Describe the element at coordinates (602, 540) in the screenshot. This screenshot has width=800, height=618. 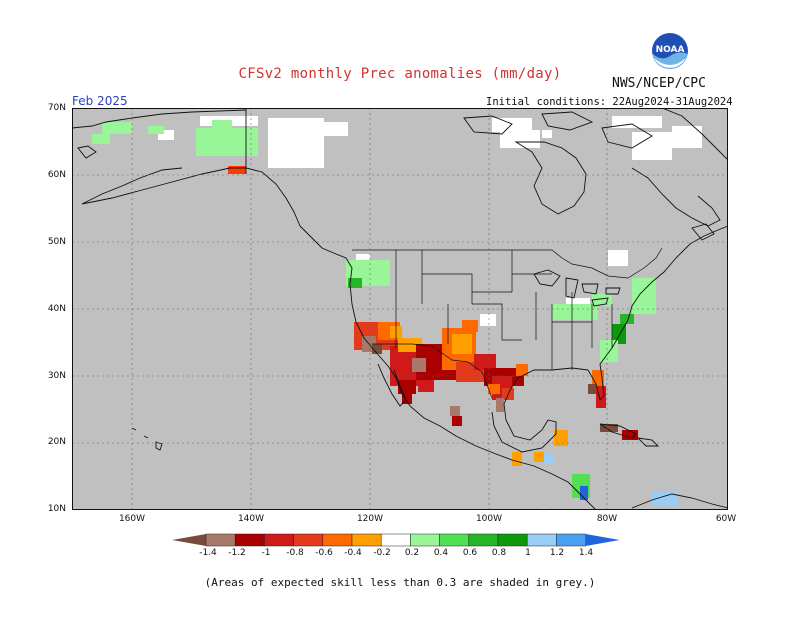
I see `colorbar-right-arrow` at that location.